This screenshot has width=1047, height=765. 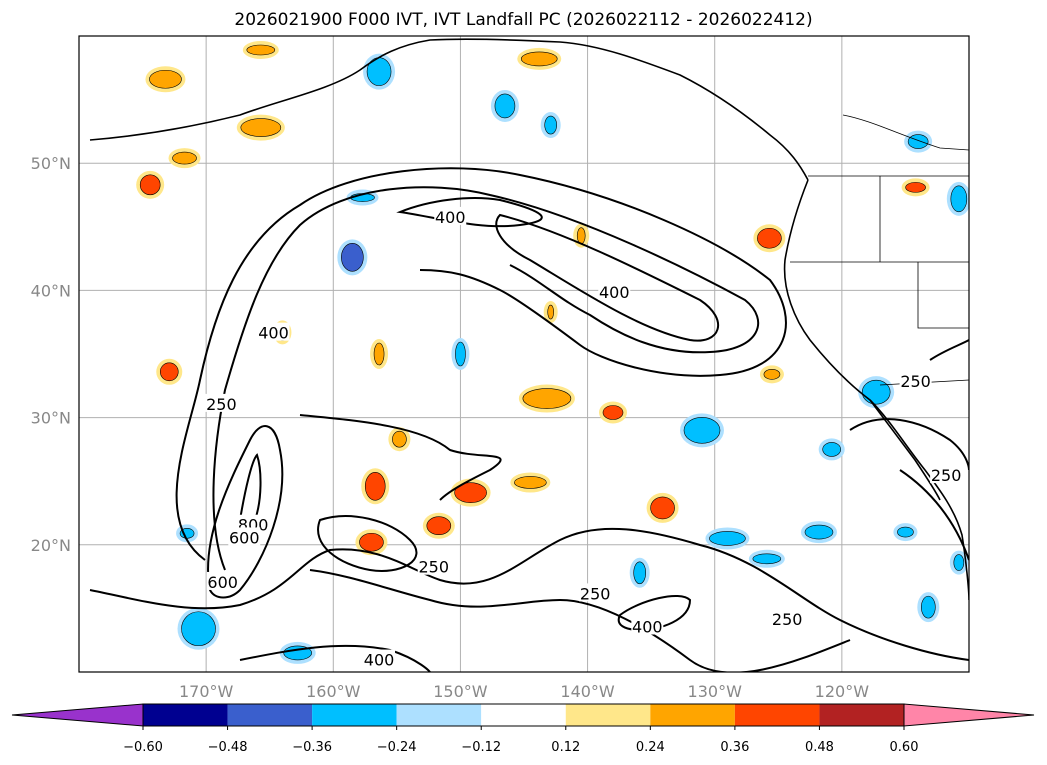 I want to click on colorbar-tick-label-8: 0.48, so click(x=819, y=747).